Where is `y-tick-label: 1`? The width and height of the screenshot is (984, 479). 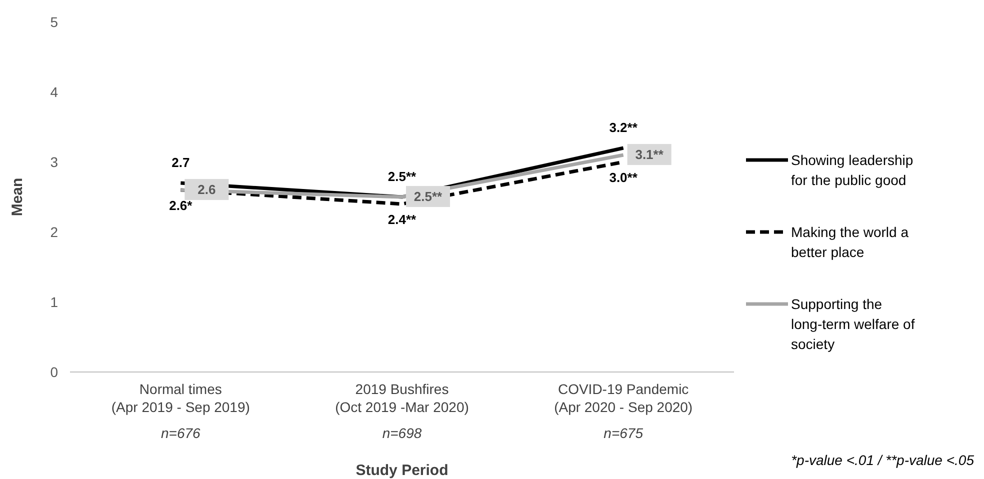
y-tick-label: 1 is located at coordinates (54, 302).